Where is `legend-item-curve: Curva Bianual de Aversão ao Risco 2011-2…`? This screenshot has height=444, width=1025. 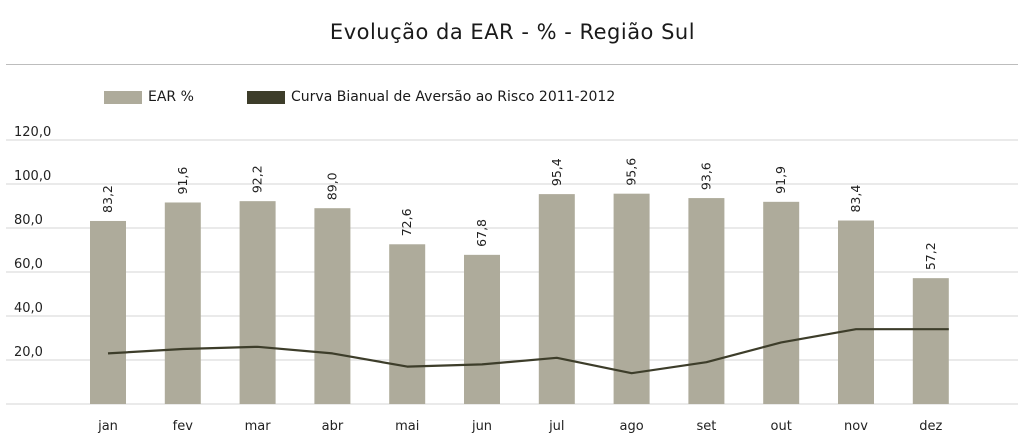
legend-item-curve: Curva Bianual de Aversão ao Risco 2011-2… is located at coordinates (431, 97).